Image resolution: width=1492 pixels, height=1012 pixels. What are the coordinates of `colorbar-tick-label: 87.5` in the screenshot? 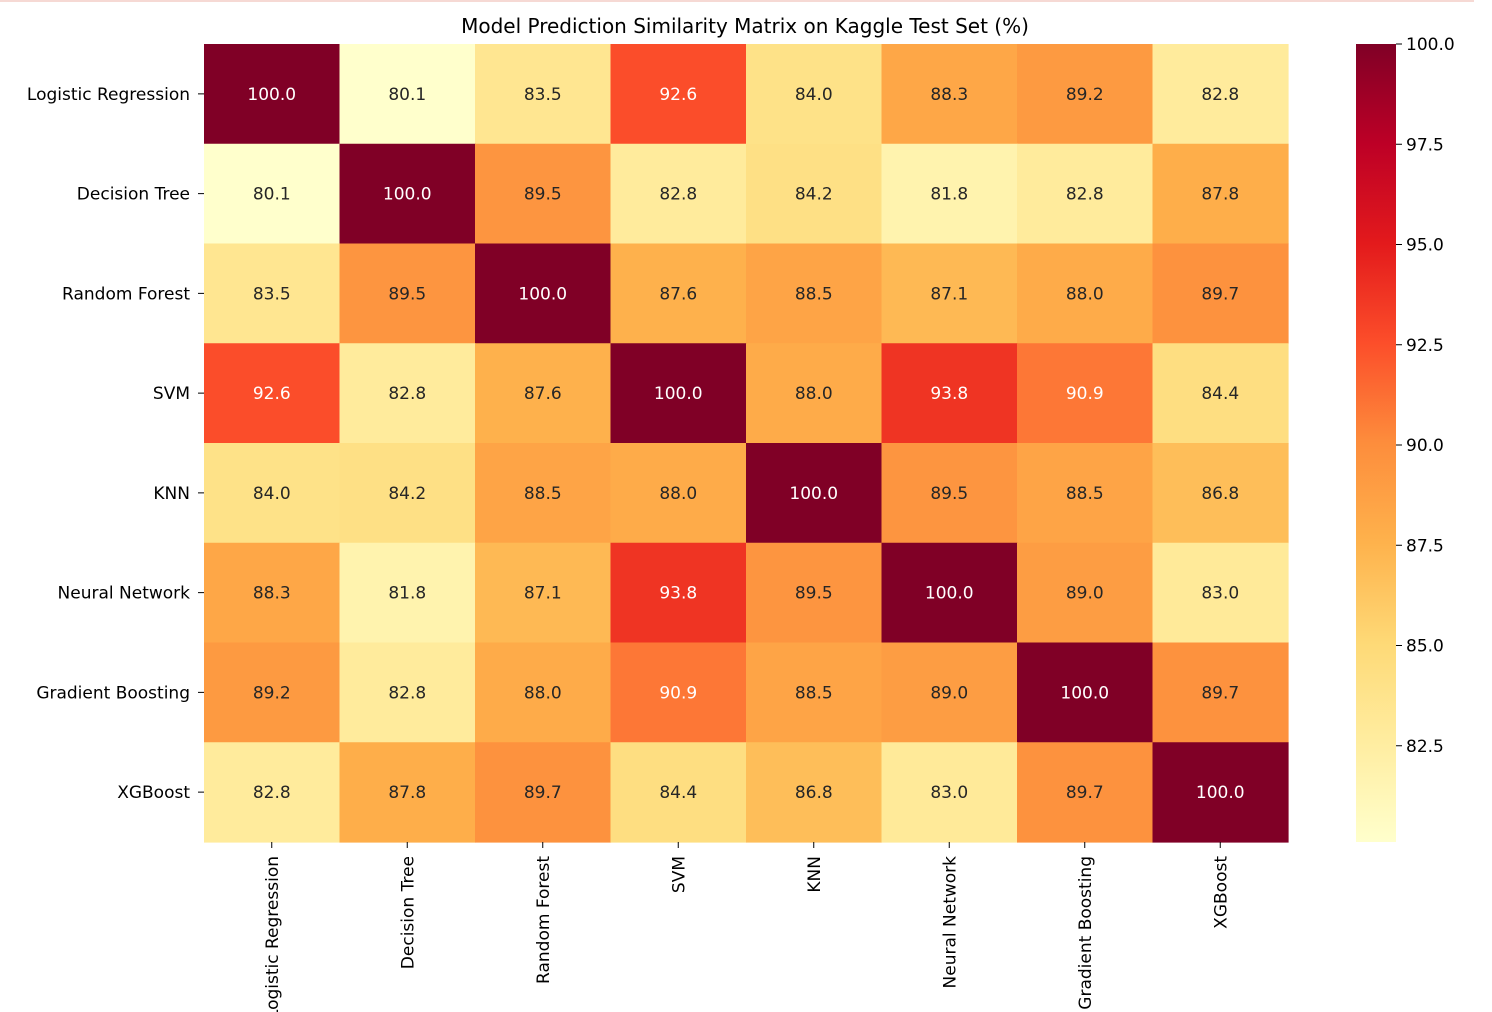 It's located at (1425, 546).